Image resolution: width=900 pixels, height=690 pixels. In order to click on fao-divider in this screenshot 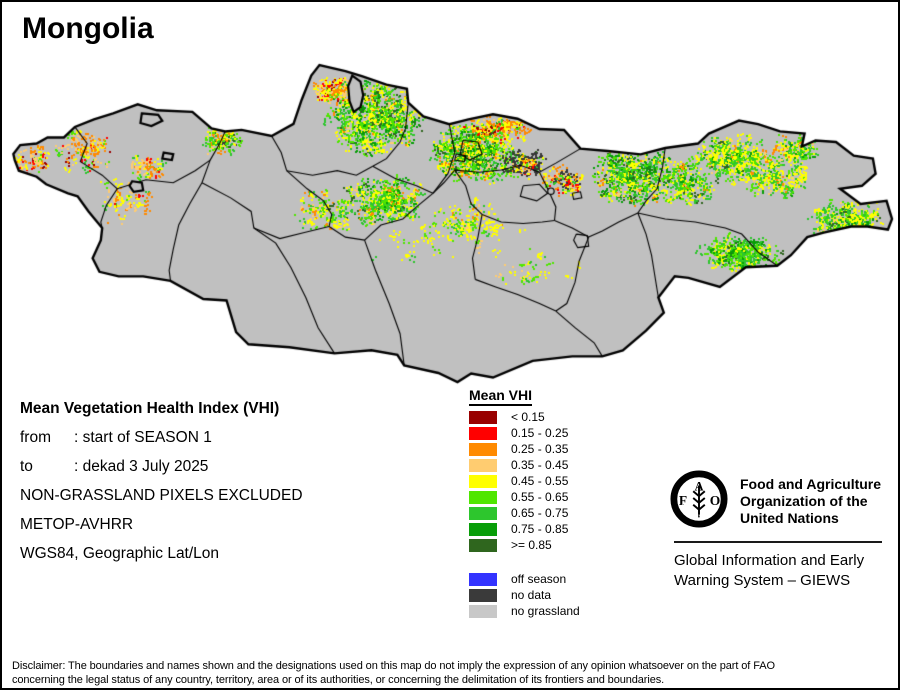, I will do `click(778, 542)`.